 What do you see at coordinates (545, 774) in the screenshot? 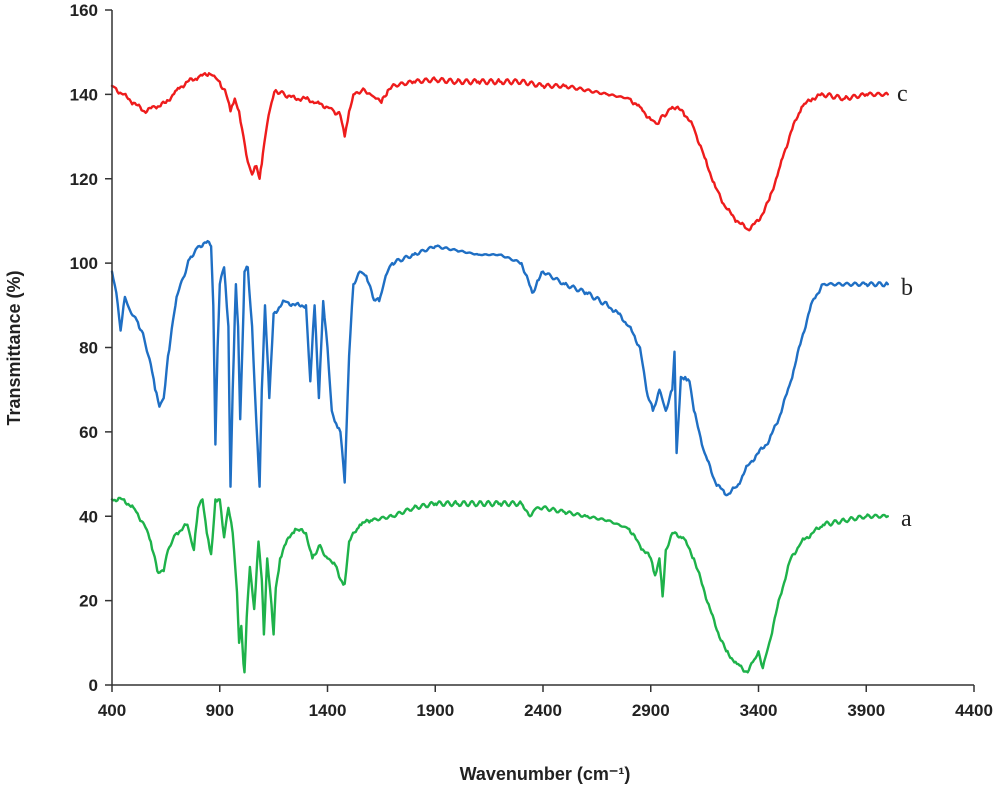
I see `x-axis-title: Wavenumber (cm⁻¹)` at bounding box center [545, 774].